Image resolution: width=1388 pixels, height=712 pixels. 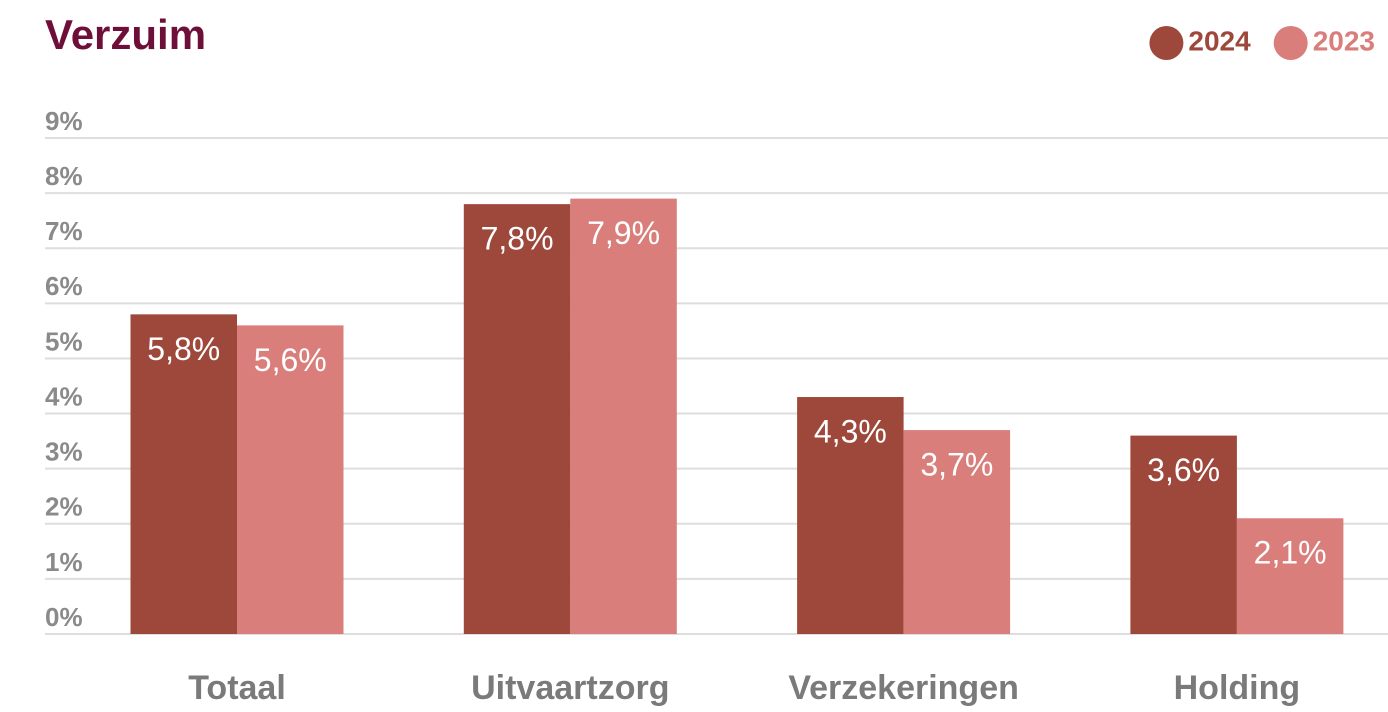 I want to click on value-label: 4,3%, so click(x=850, y=431).